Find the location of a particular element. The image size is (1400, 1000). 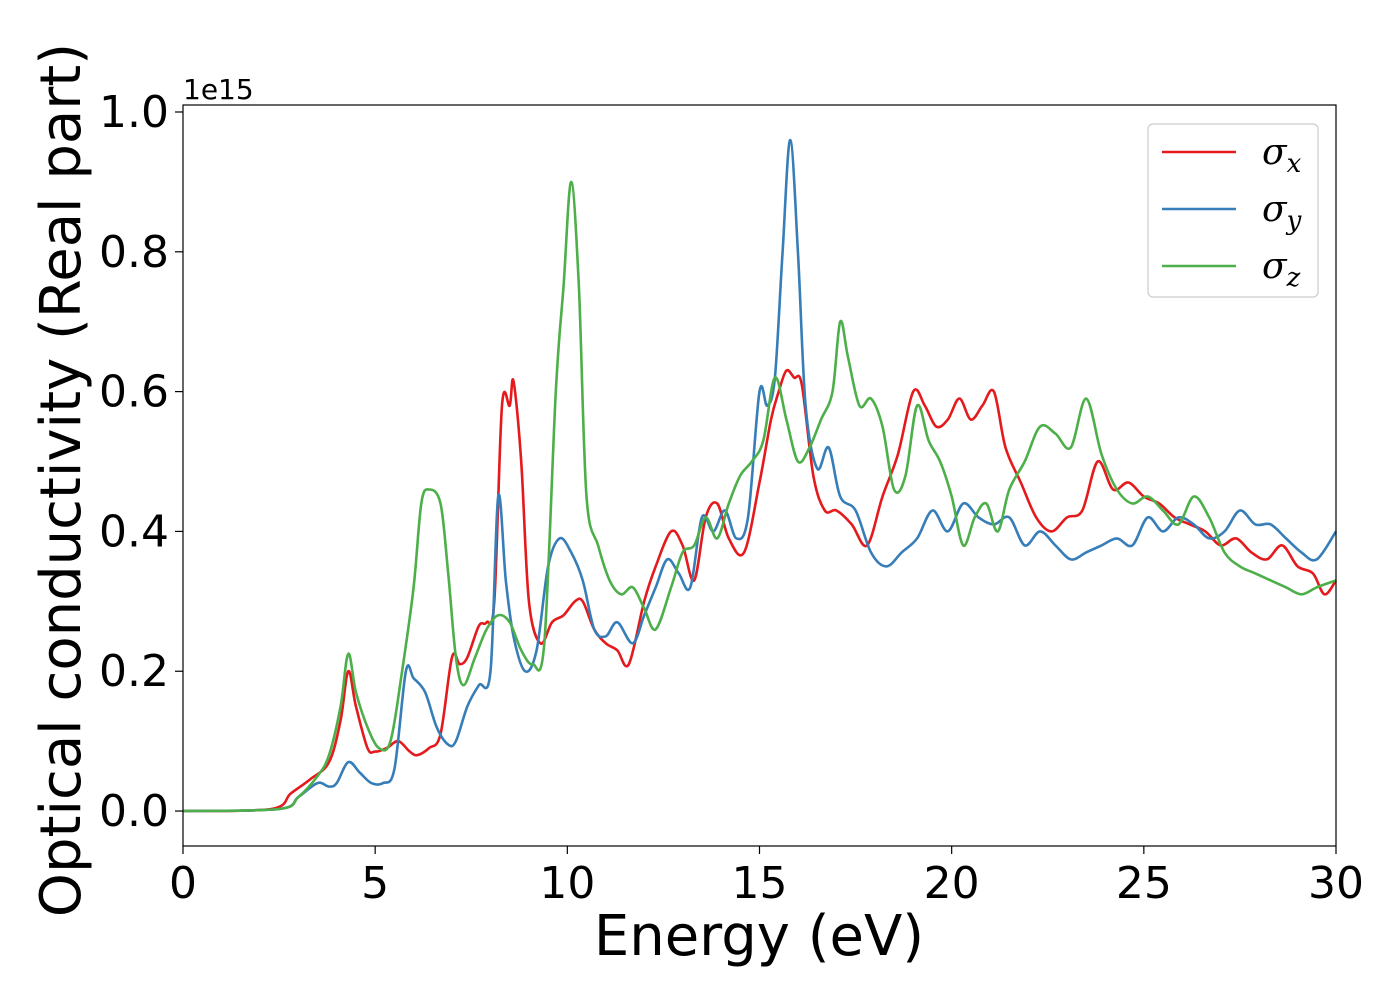

y-tick-label: 0.2 is located at coordinates (134, 671).